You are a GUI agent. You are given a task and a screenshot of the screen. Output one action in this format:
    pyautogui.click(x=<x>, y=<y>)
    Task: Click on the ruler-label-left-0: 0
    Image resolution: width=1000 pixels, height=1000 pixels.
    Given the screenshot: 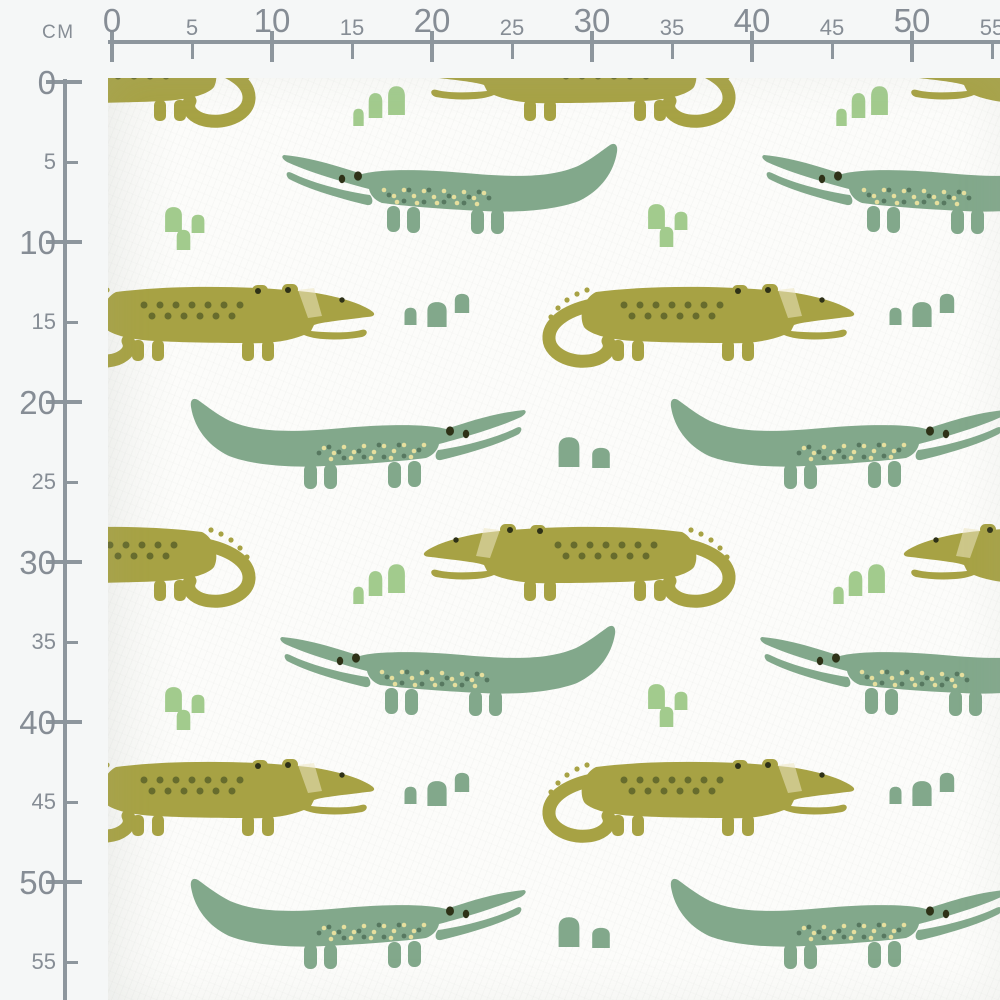 What is the action you would take?
    pyautogui.click(x=46, y=82)
    